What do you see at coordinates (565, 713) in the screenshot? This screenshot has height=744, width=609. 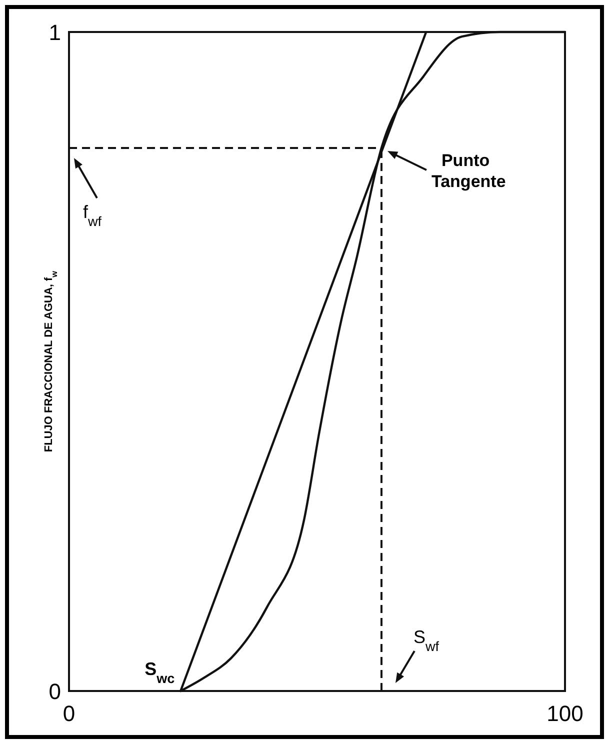 I see `x-tick-label: 100` at bounding box center [565, 713].